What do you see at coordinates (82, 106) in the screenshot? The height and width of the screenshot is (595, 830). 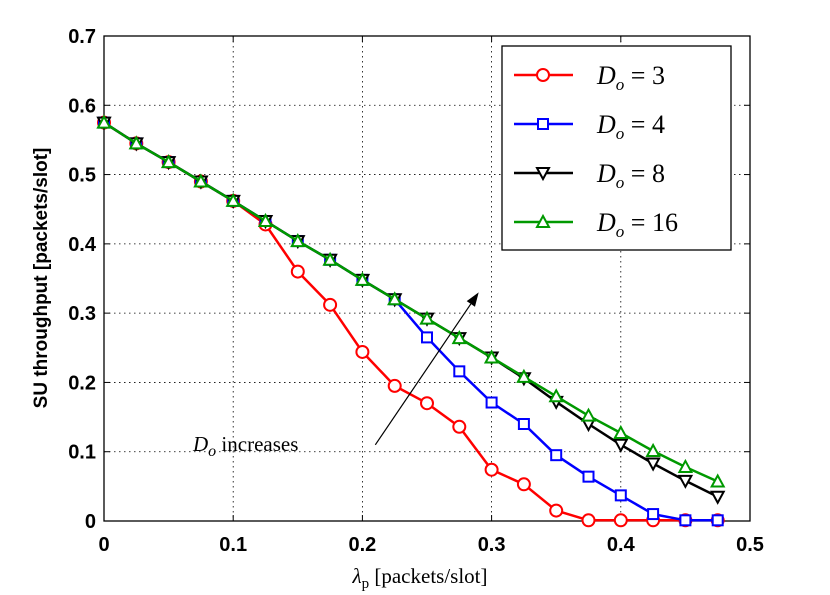 I see `y-tick-label: 0.6` at bounding box center [82, 106].